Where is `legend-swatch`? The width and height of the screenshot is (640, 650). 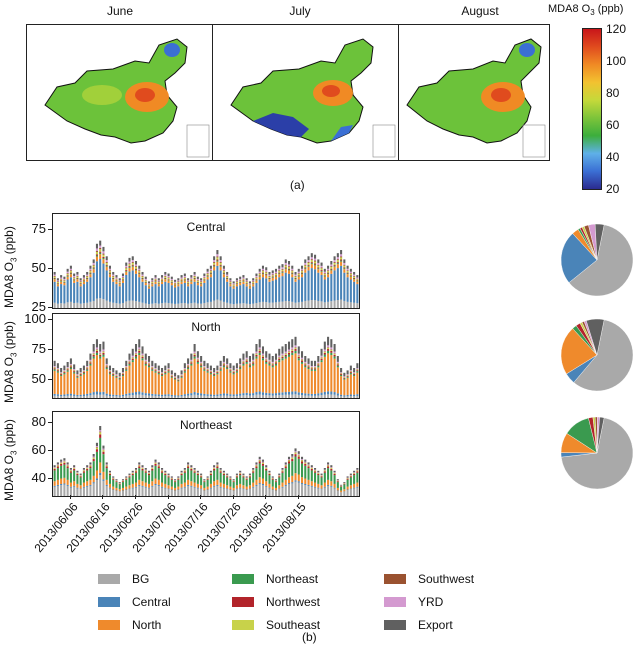
legend-swatch is located at coordinates (395, 625).